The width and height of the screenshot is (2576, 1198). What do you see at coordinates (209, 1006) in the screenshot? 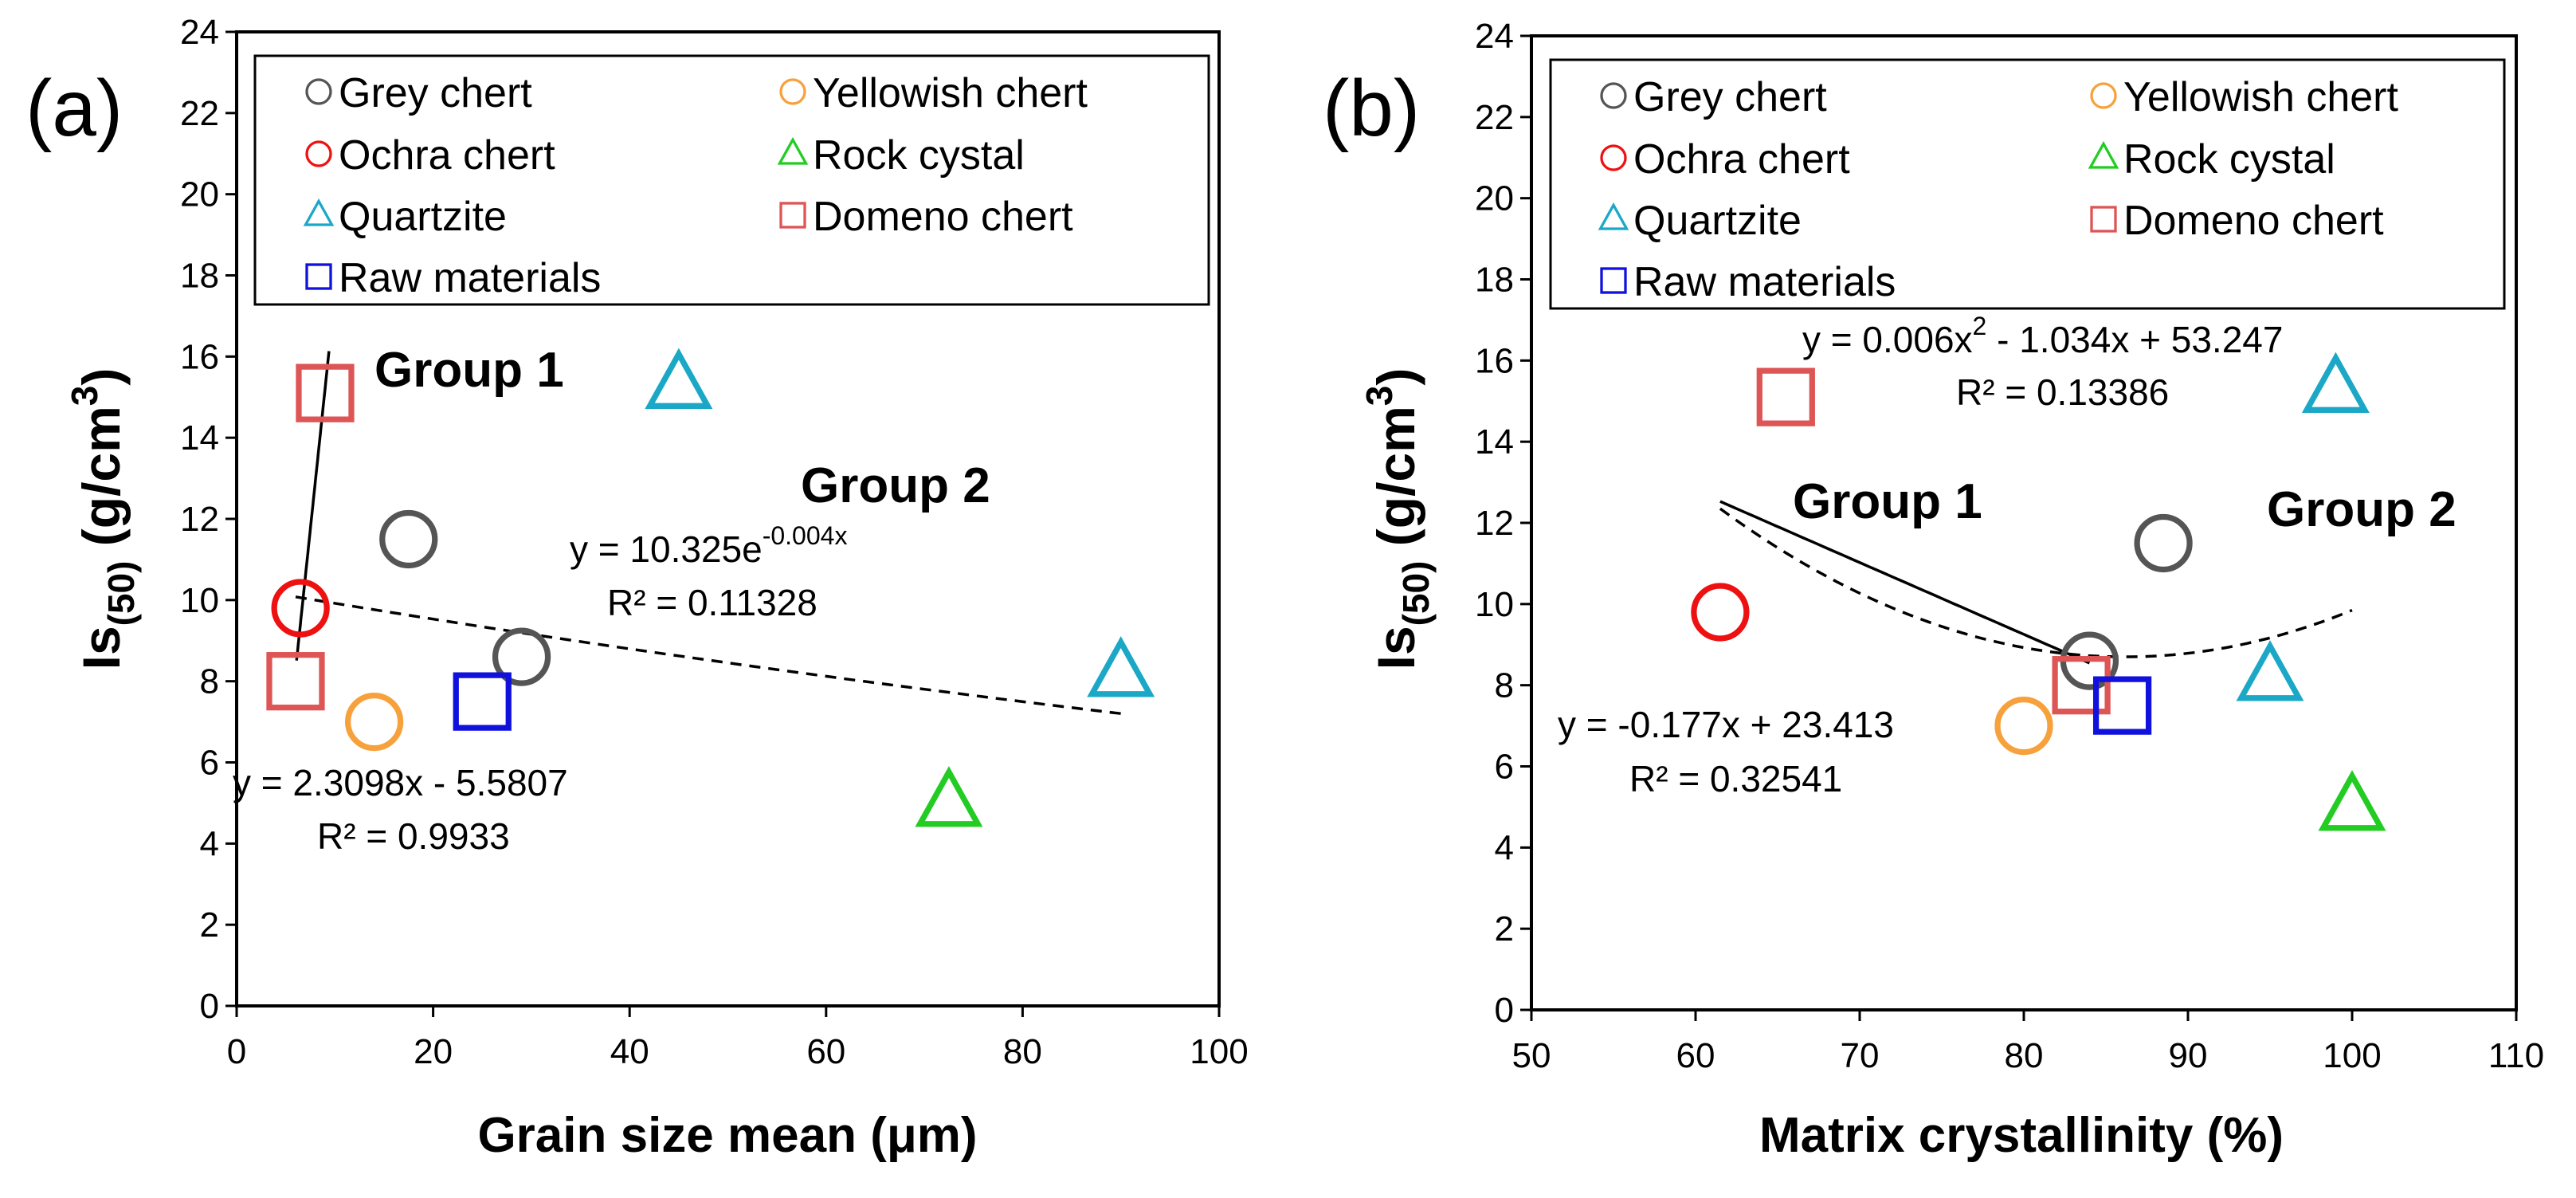
I see `y-tick-label: 0` at bounding box center [209, 1006].